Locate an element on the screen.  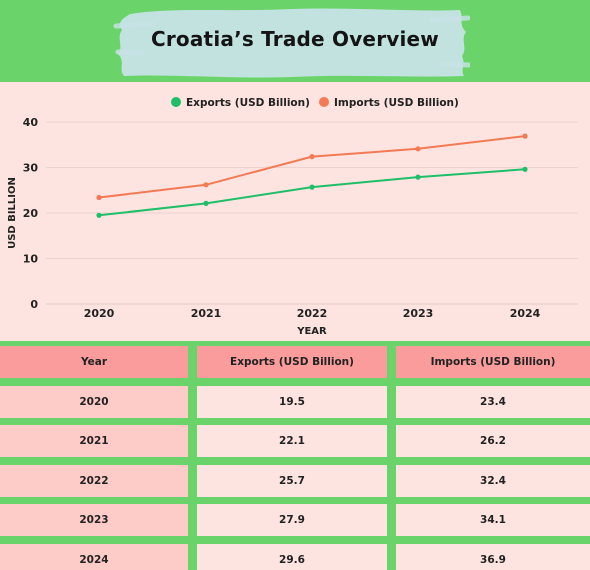
table-cell-year: 2021 is located at coordinates (94, 441).